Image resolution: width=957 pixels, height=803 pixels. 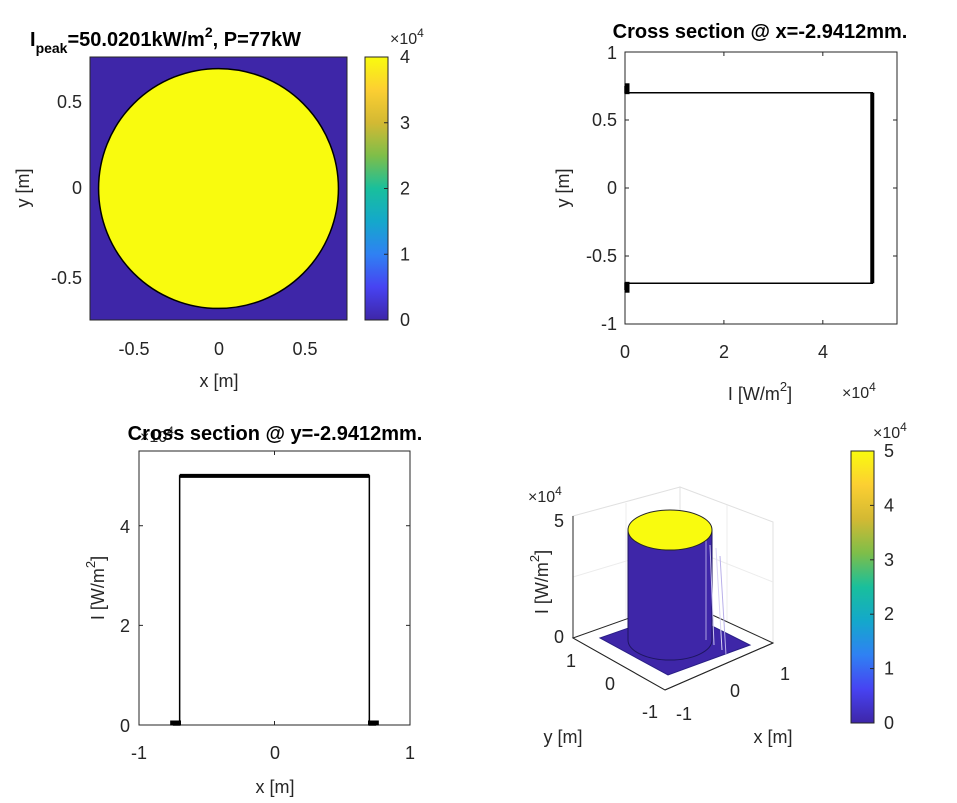 What do you see at coordinates (539, 582) in the screenshot?
I see `surface-zlabel: I [W/m2]` at bounding box center [539, 582].